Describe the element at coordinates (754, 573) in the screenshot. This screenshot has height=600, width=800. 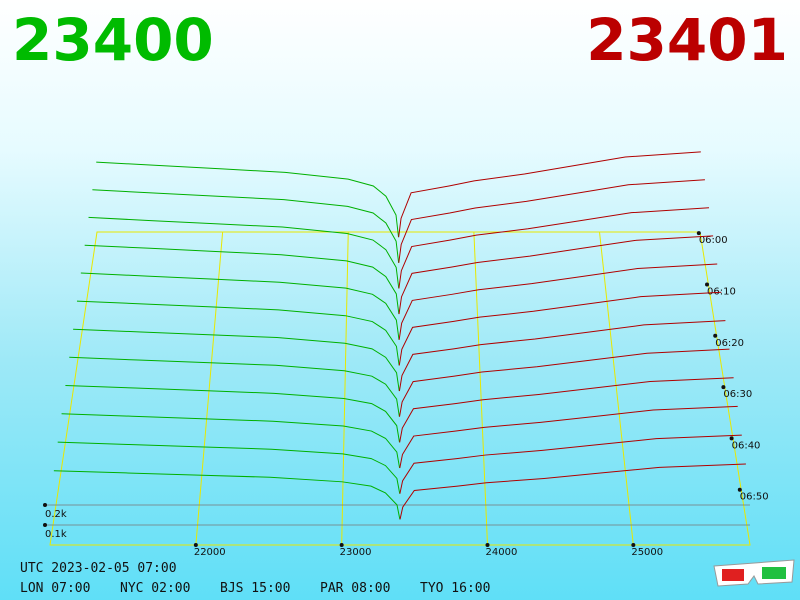
I see `3d-glasses` at that location.